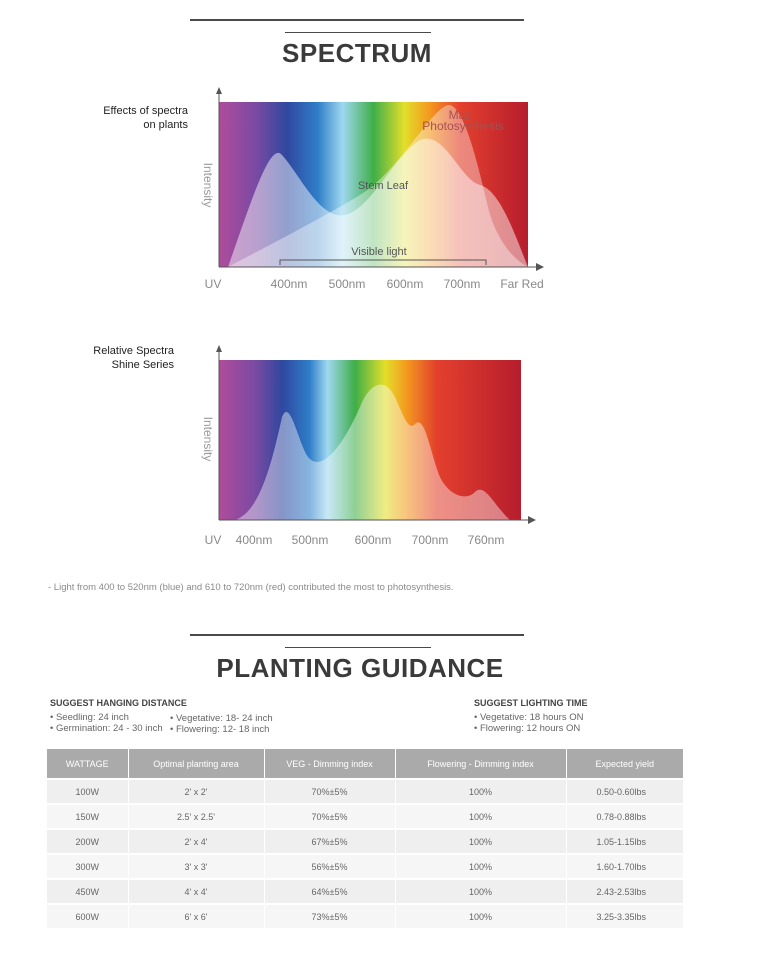 This screenshot has width=757, height=978. What do you see at coordinates (133, 351) in the screenshot?
I see `chart2-side-label-line1: Relative Spectra` at bounding box center [133, 351].